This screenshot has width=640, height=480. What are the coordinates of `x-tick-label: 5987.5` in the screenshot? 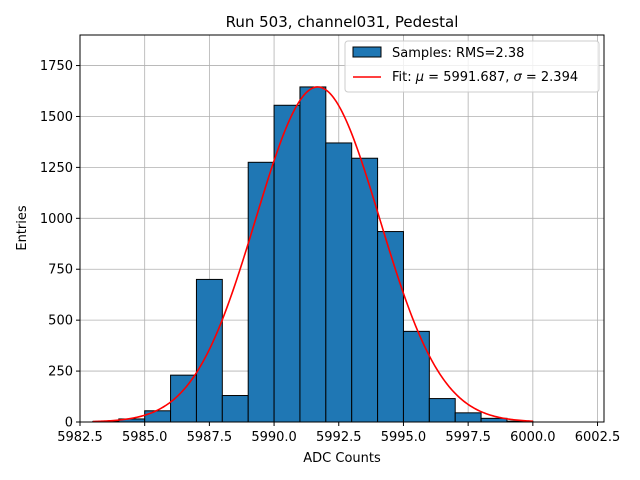 It's located at (210, 437).